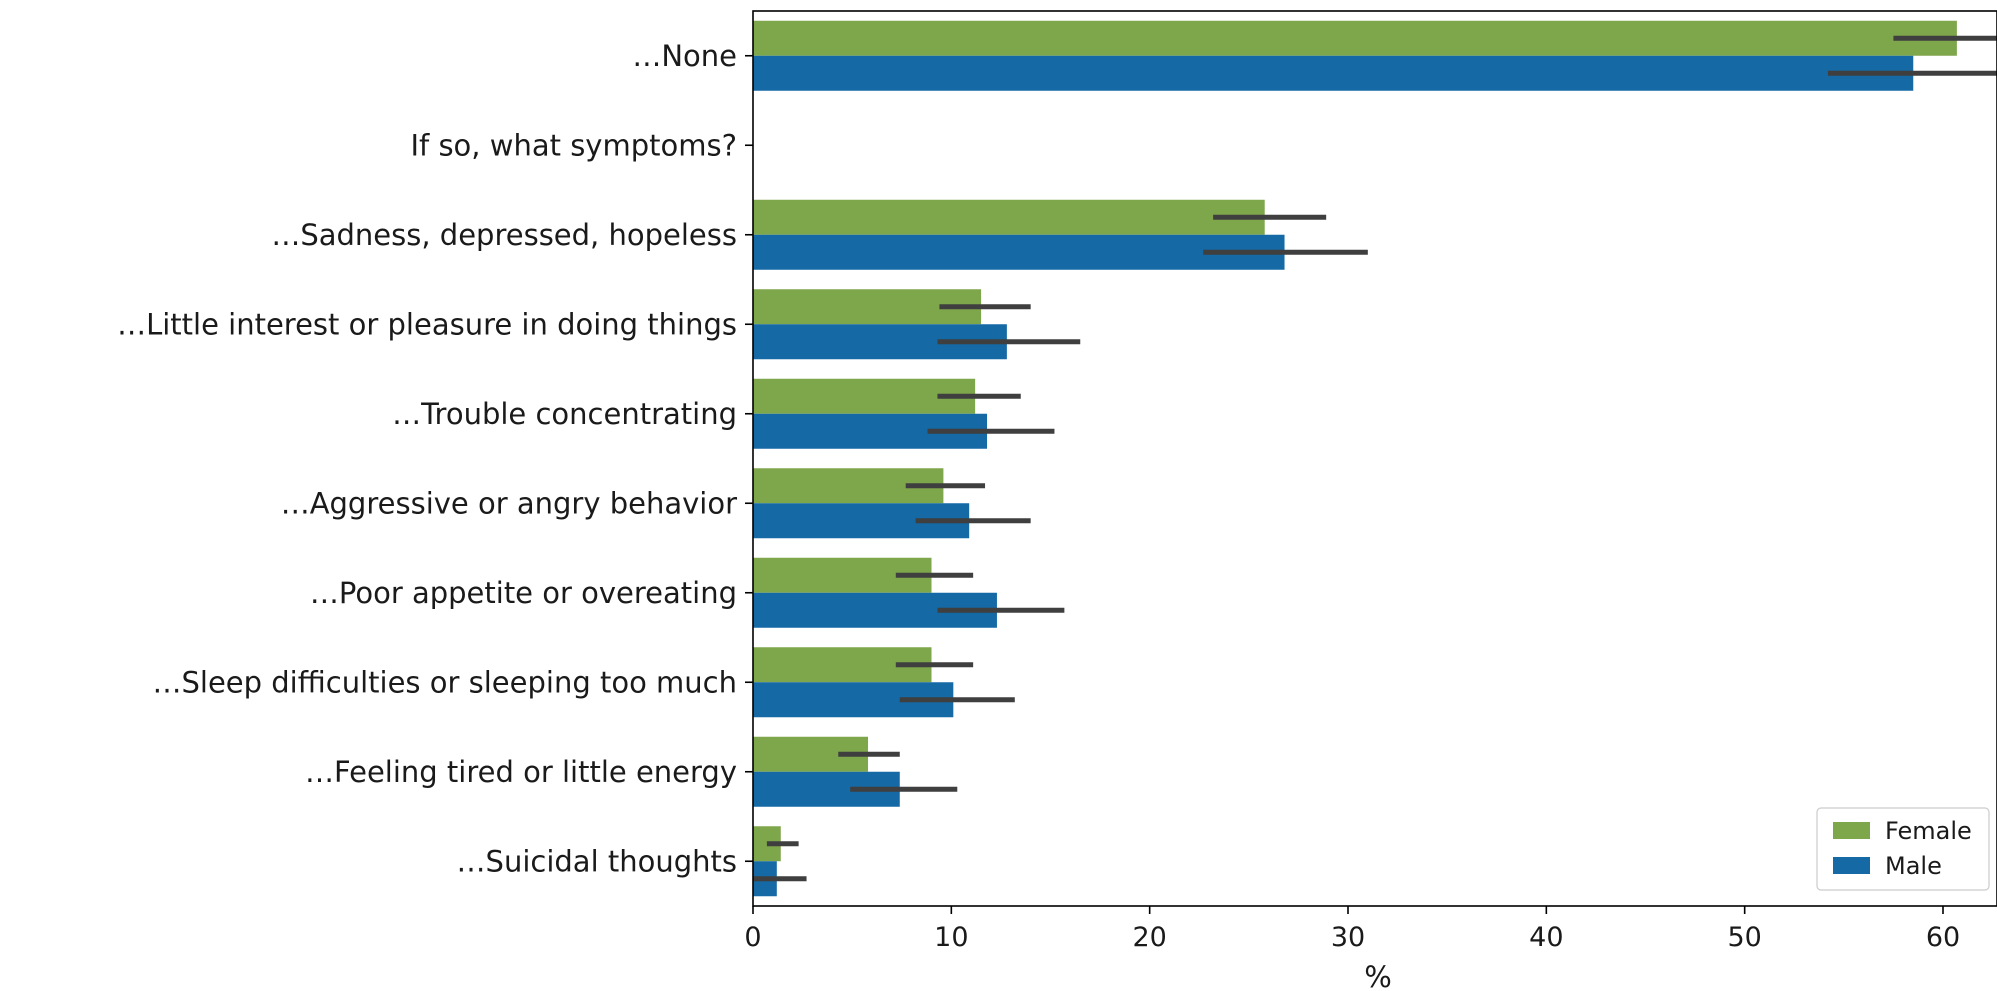 The width and height of the screenshot is (1997, 991). Describe the element at coordinates (504, 235) in the screenshot. I see `category-label: …Sadness, depressed, hopeless` at that location.